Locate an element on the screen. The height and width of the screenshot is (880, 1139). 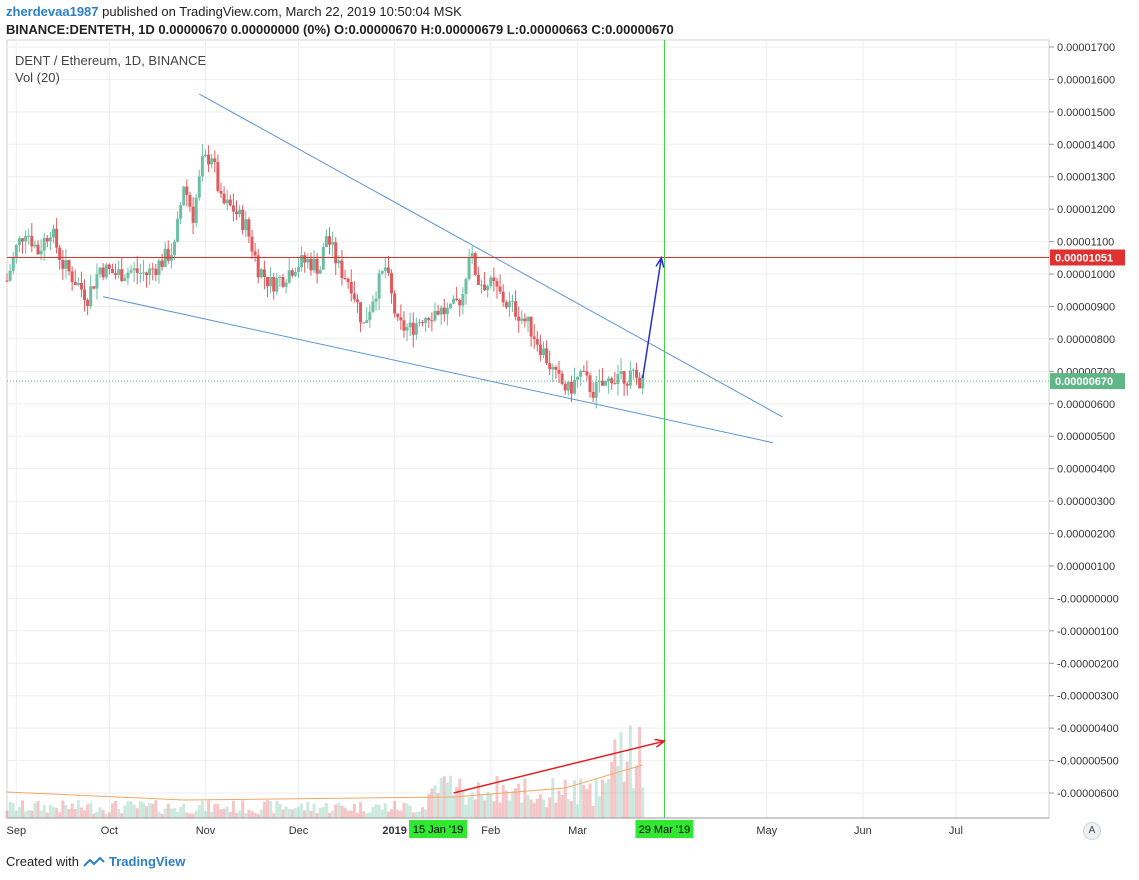
y-tick-label: -0.00000400 is located at coordinates (1088, 729).